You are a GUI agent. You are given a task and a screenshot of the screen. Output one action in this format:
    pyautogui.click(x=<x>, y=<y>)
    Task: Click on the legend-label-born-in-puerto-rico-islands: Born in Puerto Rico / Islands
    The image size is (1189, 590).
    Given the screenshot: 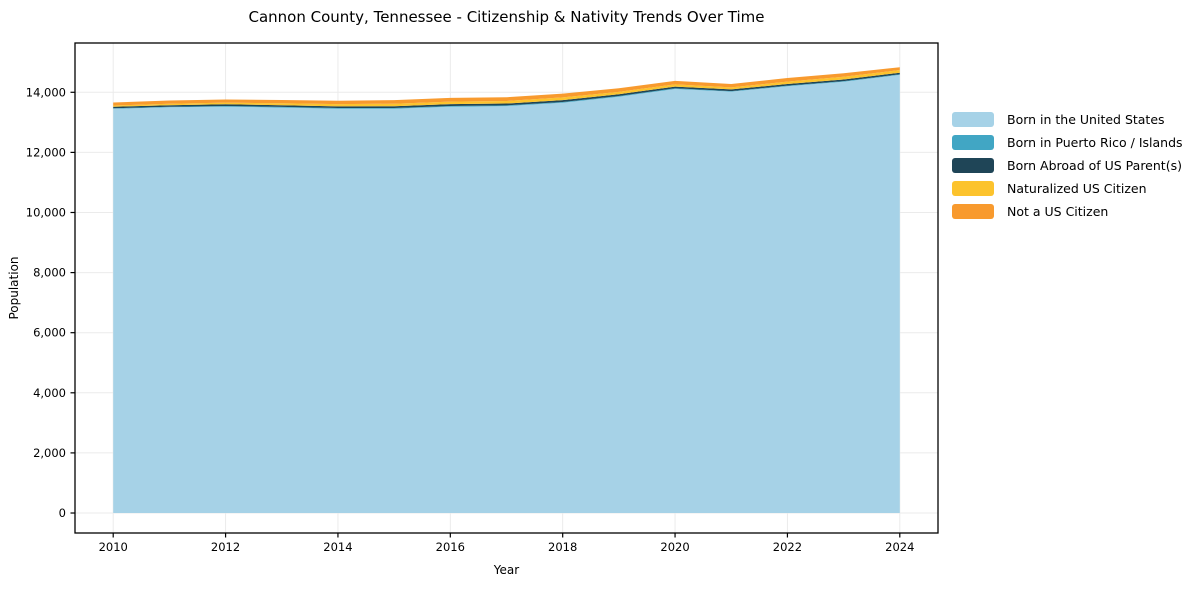 What is the action you would take?
    pyautogui.click(x=1095, y=142)
    